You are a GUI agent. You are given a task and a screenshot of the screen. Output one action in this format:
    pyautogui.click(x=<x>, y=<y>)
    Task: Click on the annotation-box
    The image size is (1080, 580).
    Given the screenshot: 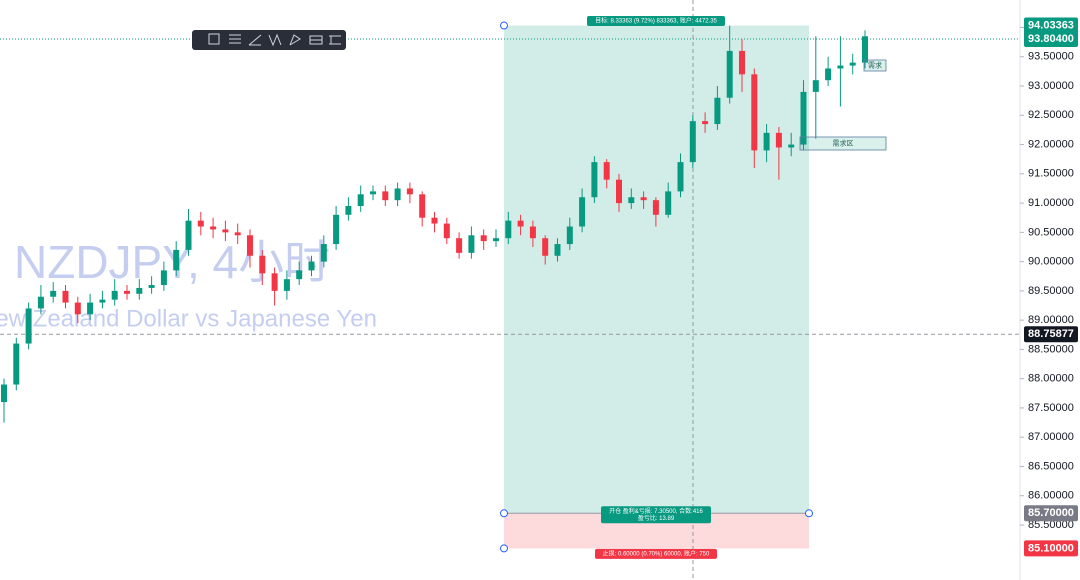 What is the action you would take?
    pyautogui.click(x=843, y=143)
    